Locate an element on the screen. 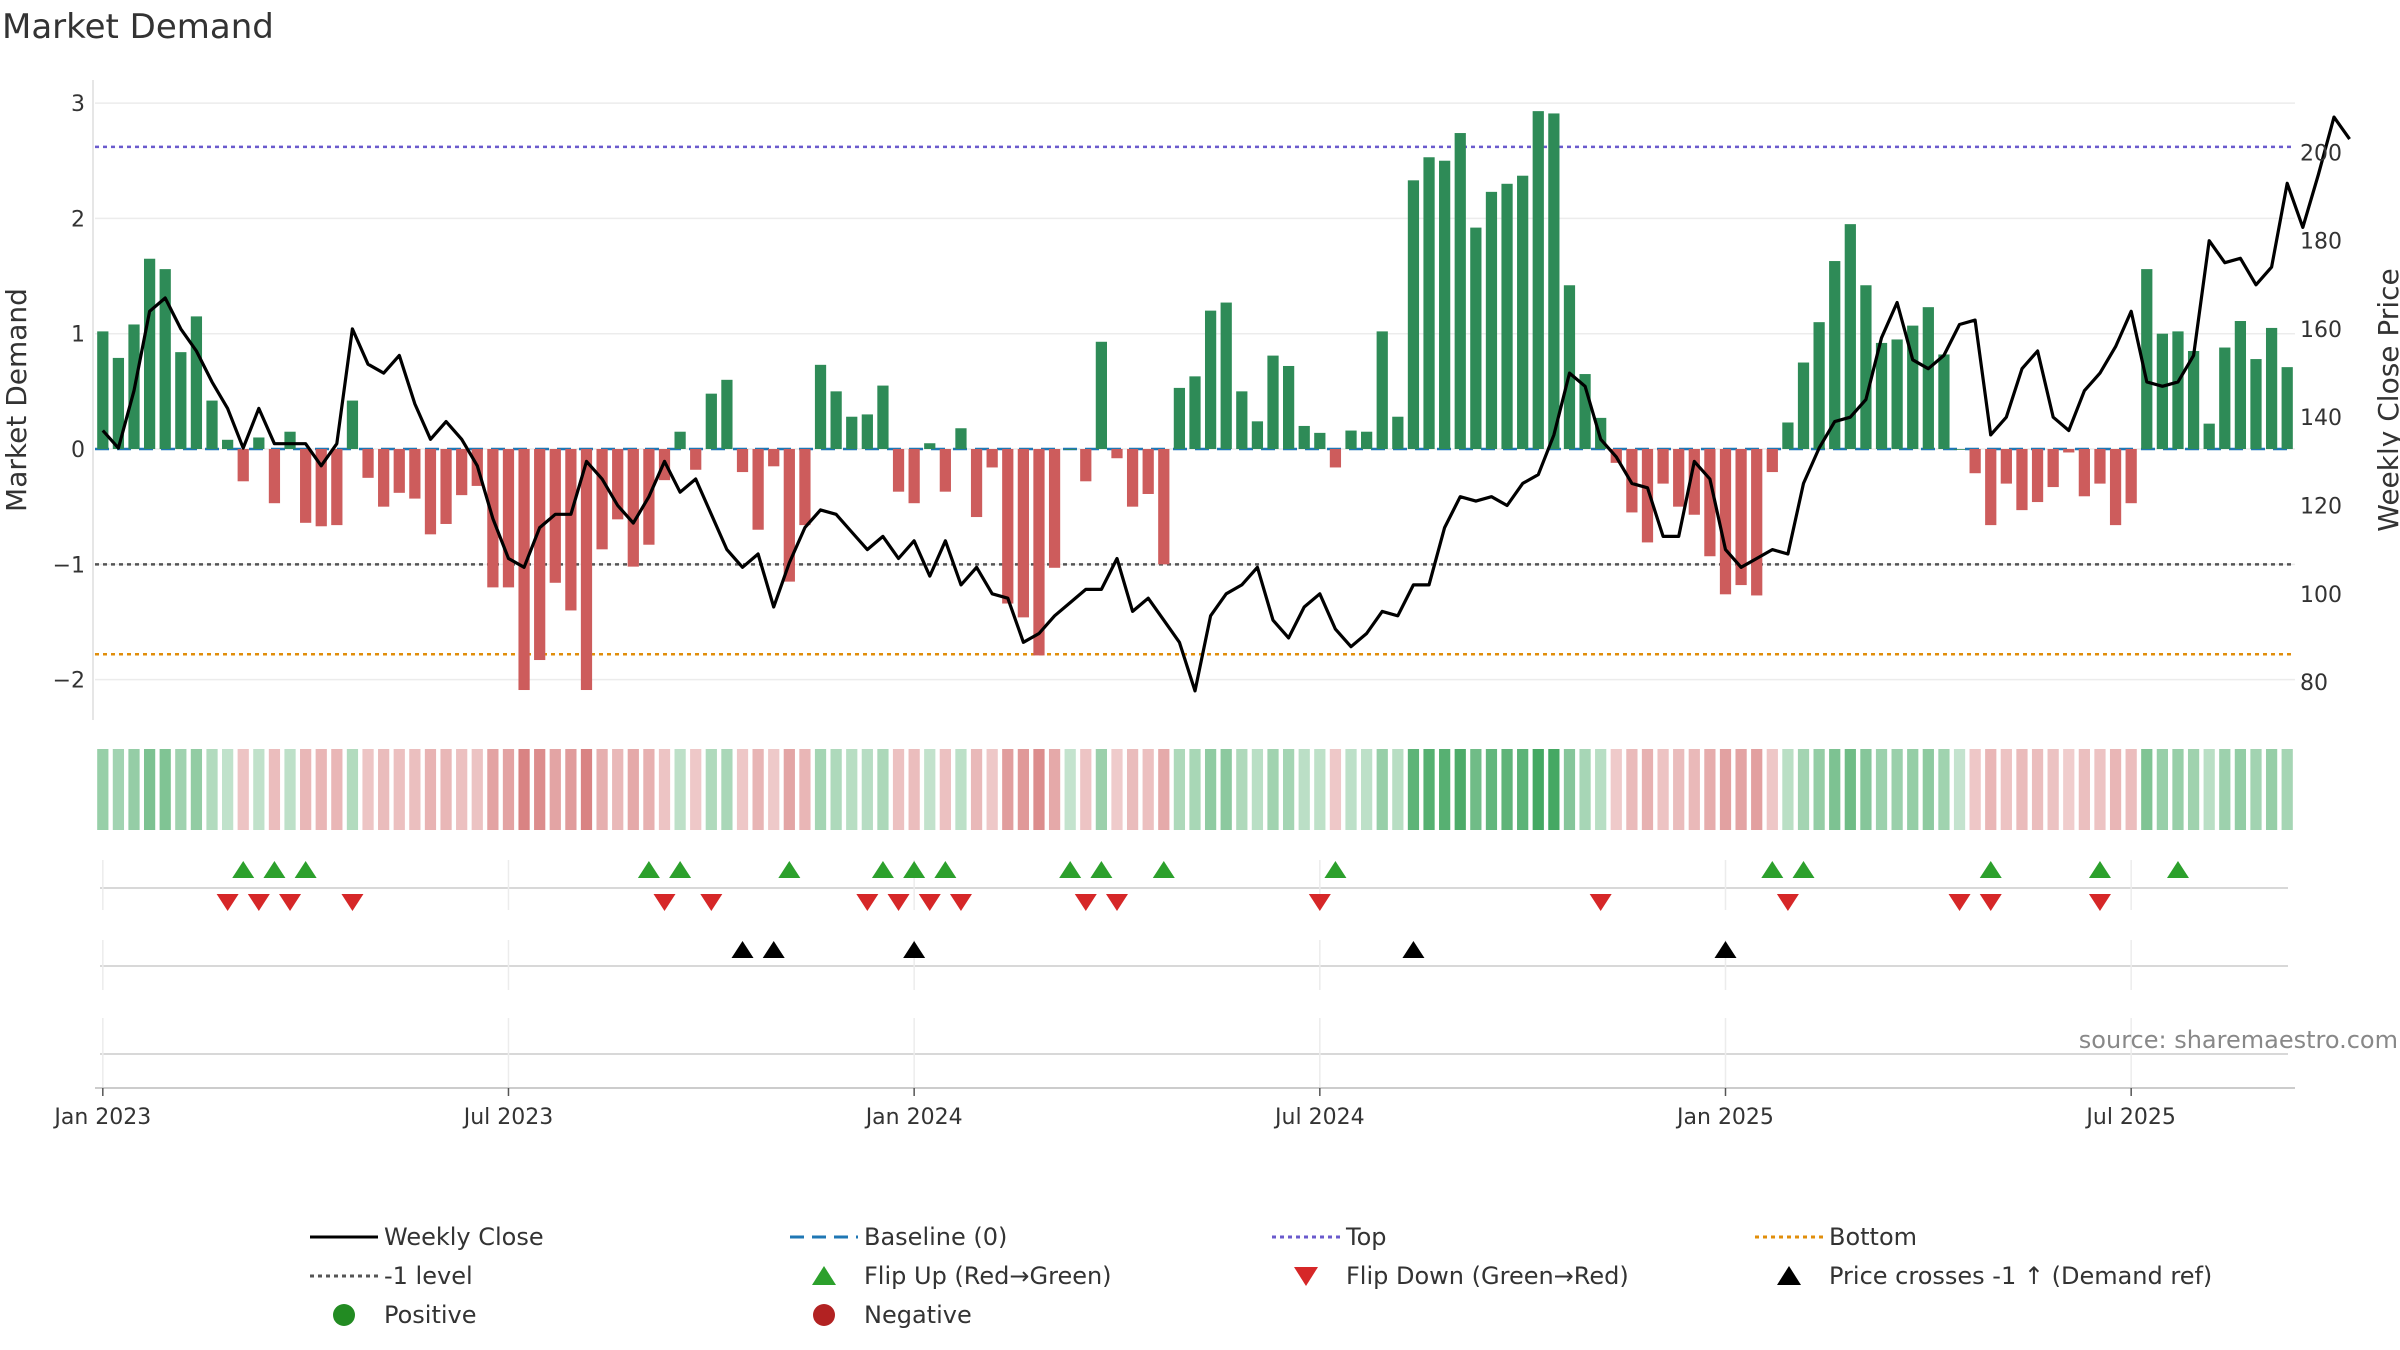  legend-swatch-triangle-up is located at coordinates (824, 1275).